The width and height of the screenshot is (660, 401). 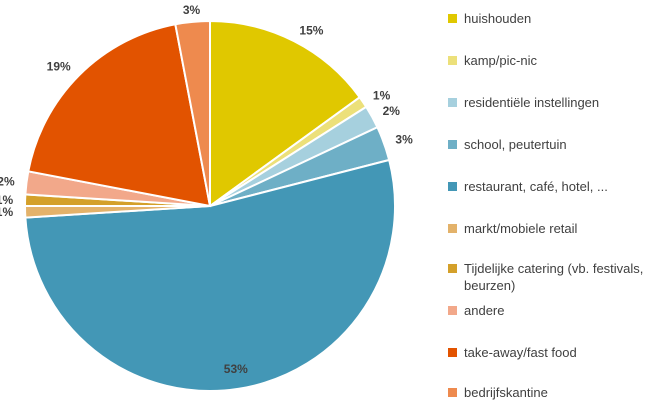 I want to click on legend-item-2: residentiële instellingen, so click(x=553, y=102).